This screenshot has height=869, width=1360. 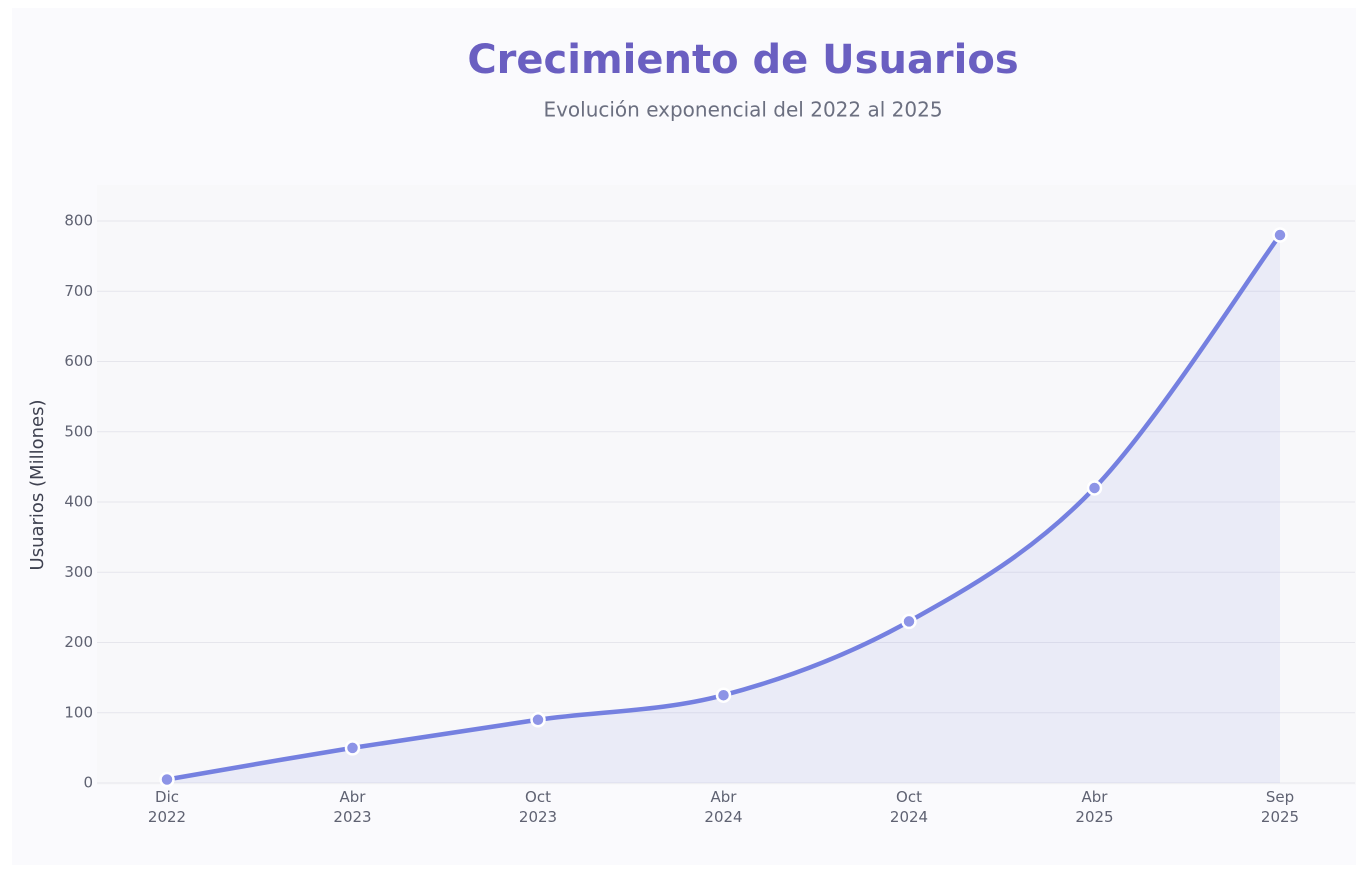 I want to click on x-tick-label: Dic 2022, so click(x=167, y=807).